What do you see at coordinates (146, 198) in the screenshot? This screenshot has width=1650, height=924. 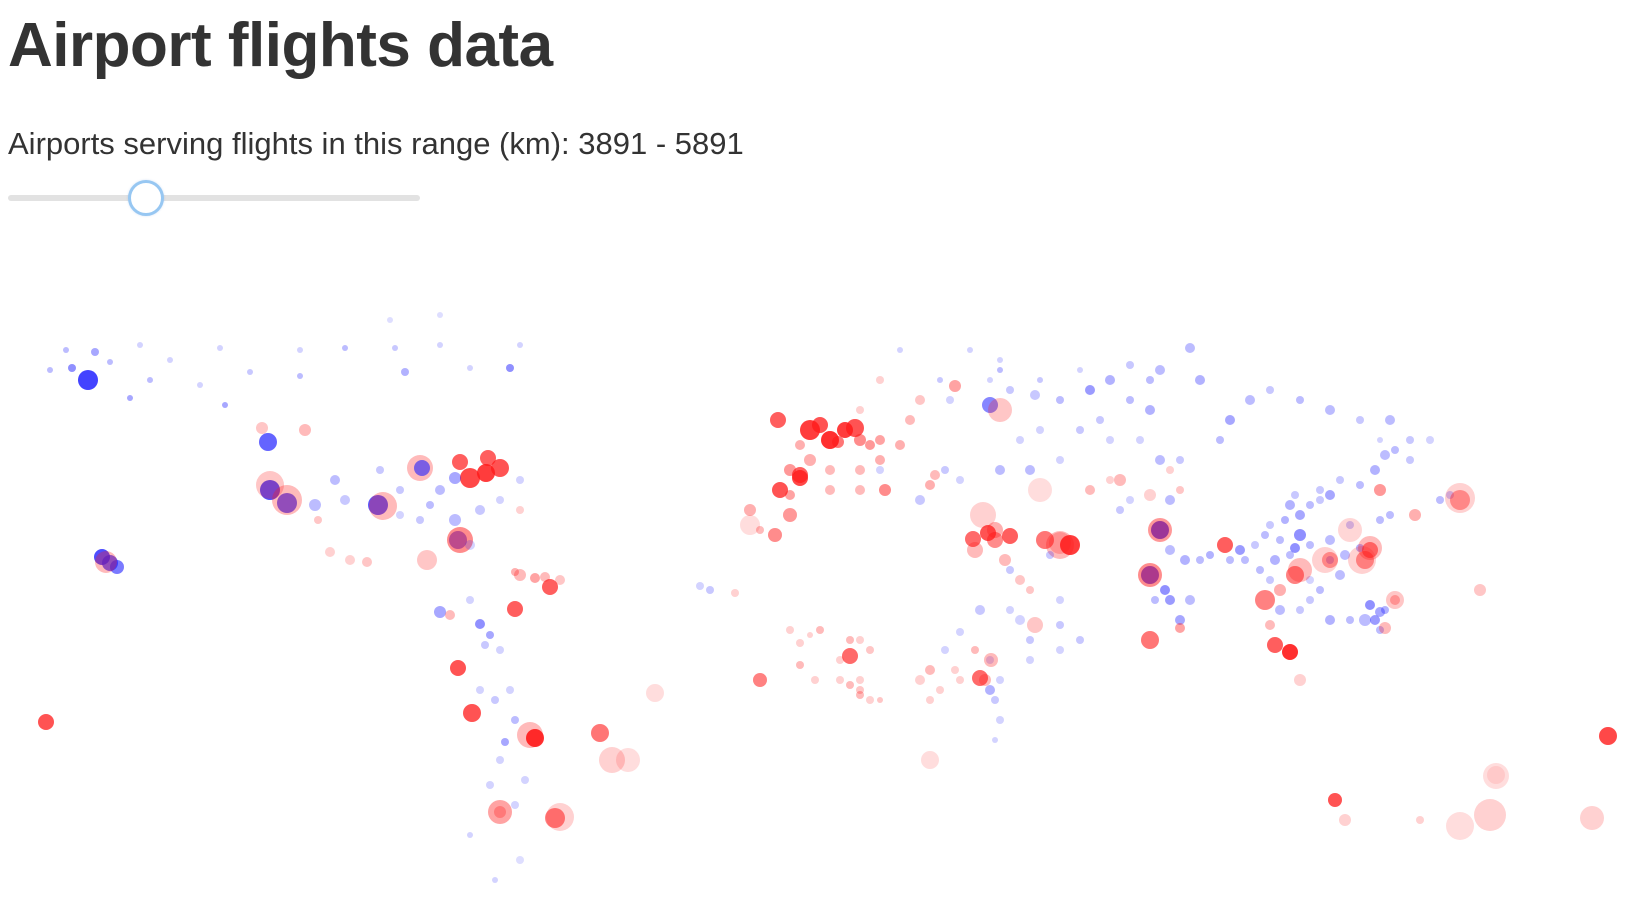 I see `slider-thumb` at bounding box center [146, 198].